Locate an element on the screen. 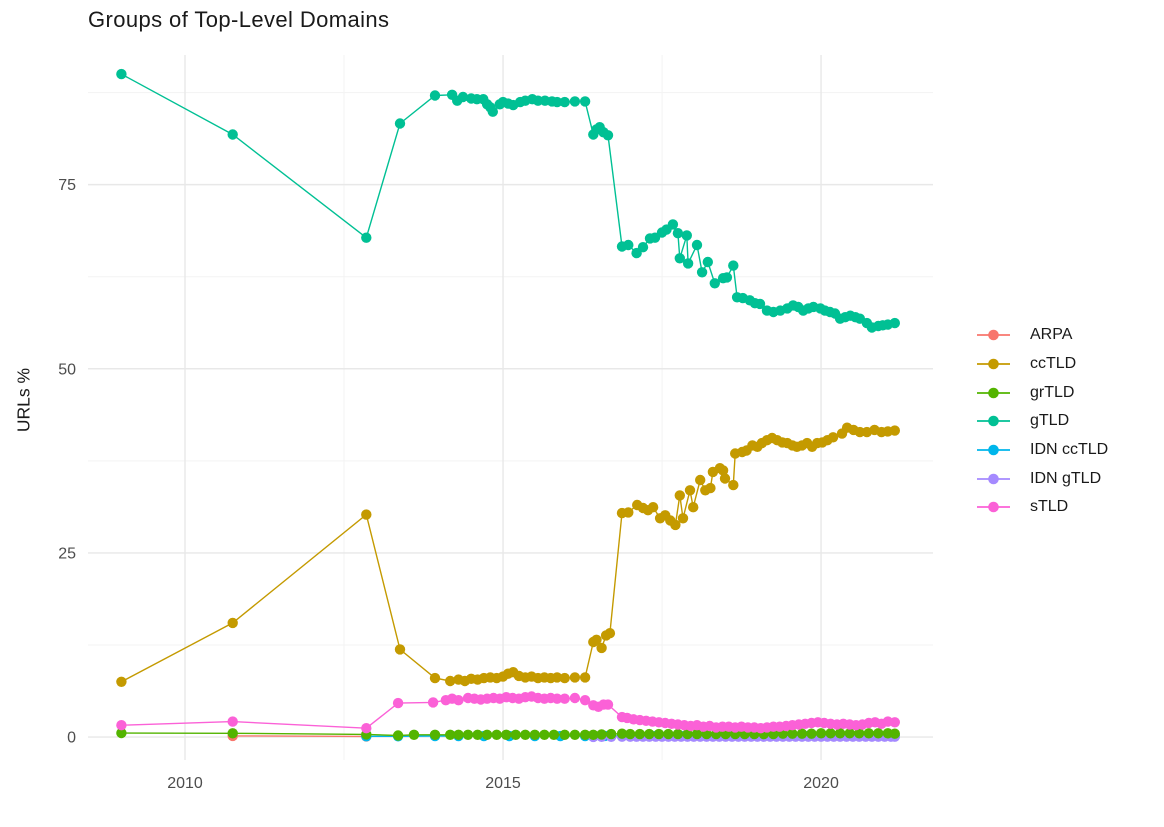 This screenshot has width=1164, height=827. legend-item-gtld: gTLD is located at coordinates (1042, 421).